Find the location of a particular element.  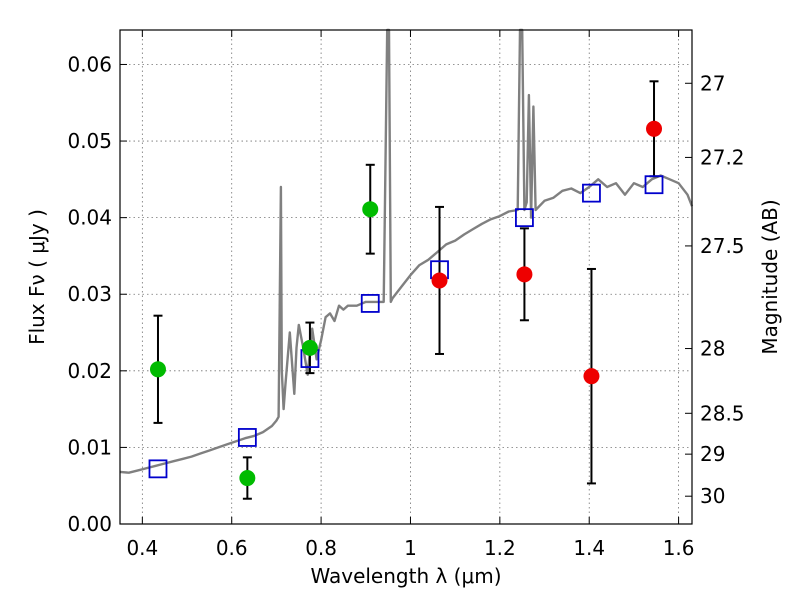

mag-tick-label: 28 is located at coordinates (712, 349).